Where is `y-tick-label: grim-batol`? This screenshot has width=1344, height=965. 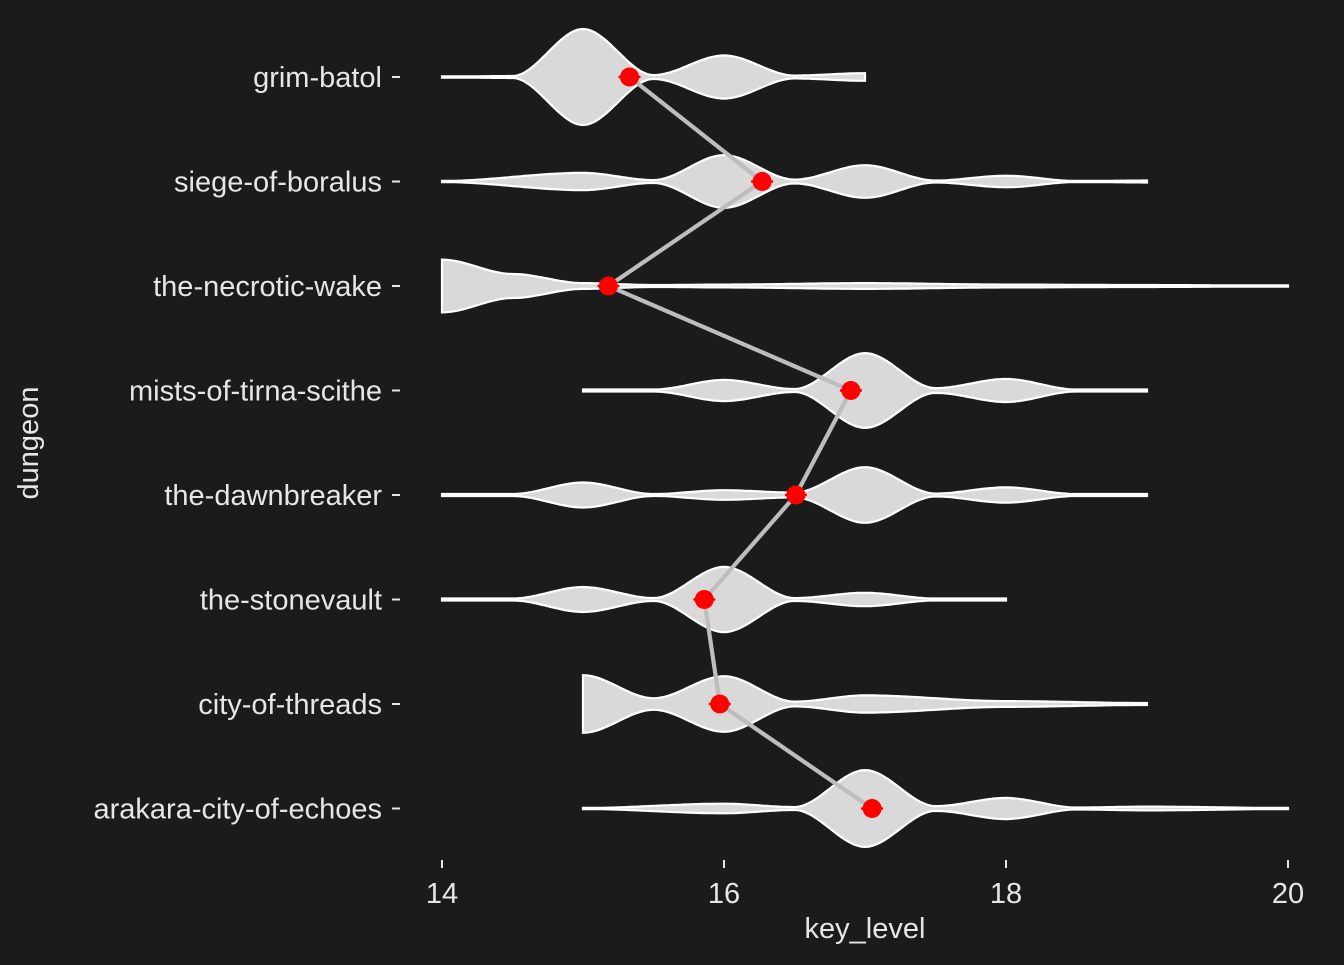
y-tick-label: grim-batol is located at coordinates (317, 78).